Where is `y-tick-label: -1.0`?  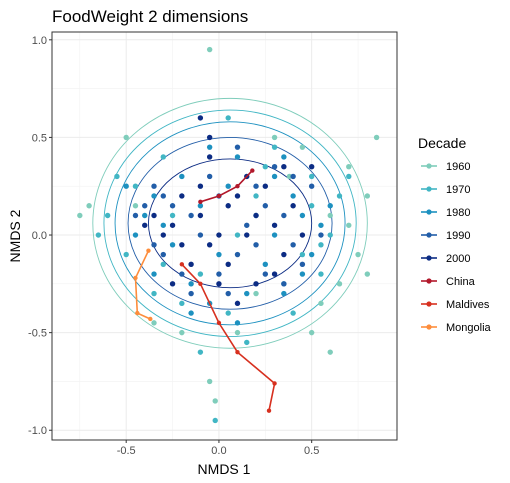
y-tick-label: -1.0 is located at coordinates (37, 431).